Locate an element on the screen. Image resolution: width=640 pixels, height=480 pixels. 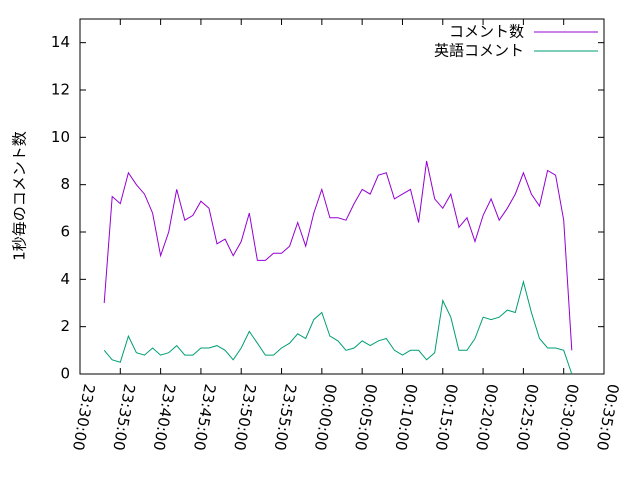
y-tick-label: 0 is located at coordinates (65, 374).